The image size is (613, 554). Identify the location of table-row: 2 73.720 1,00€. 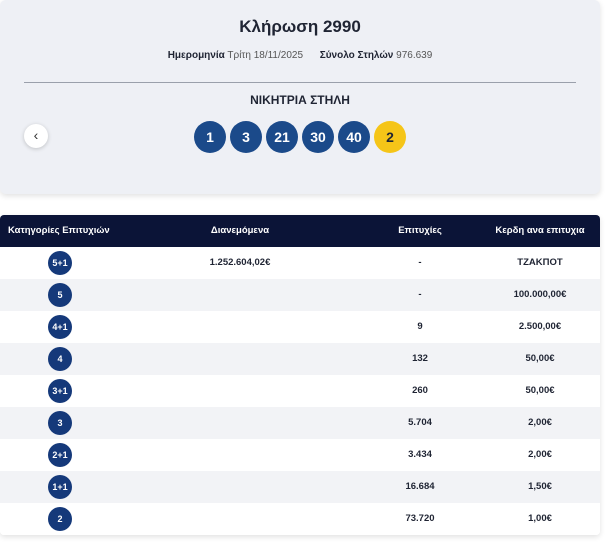
(300, 519).